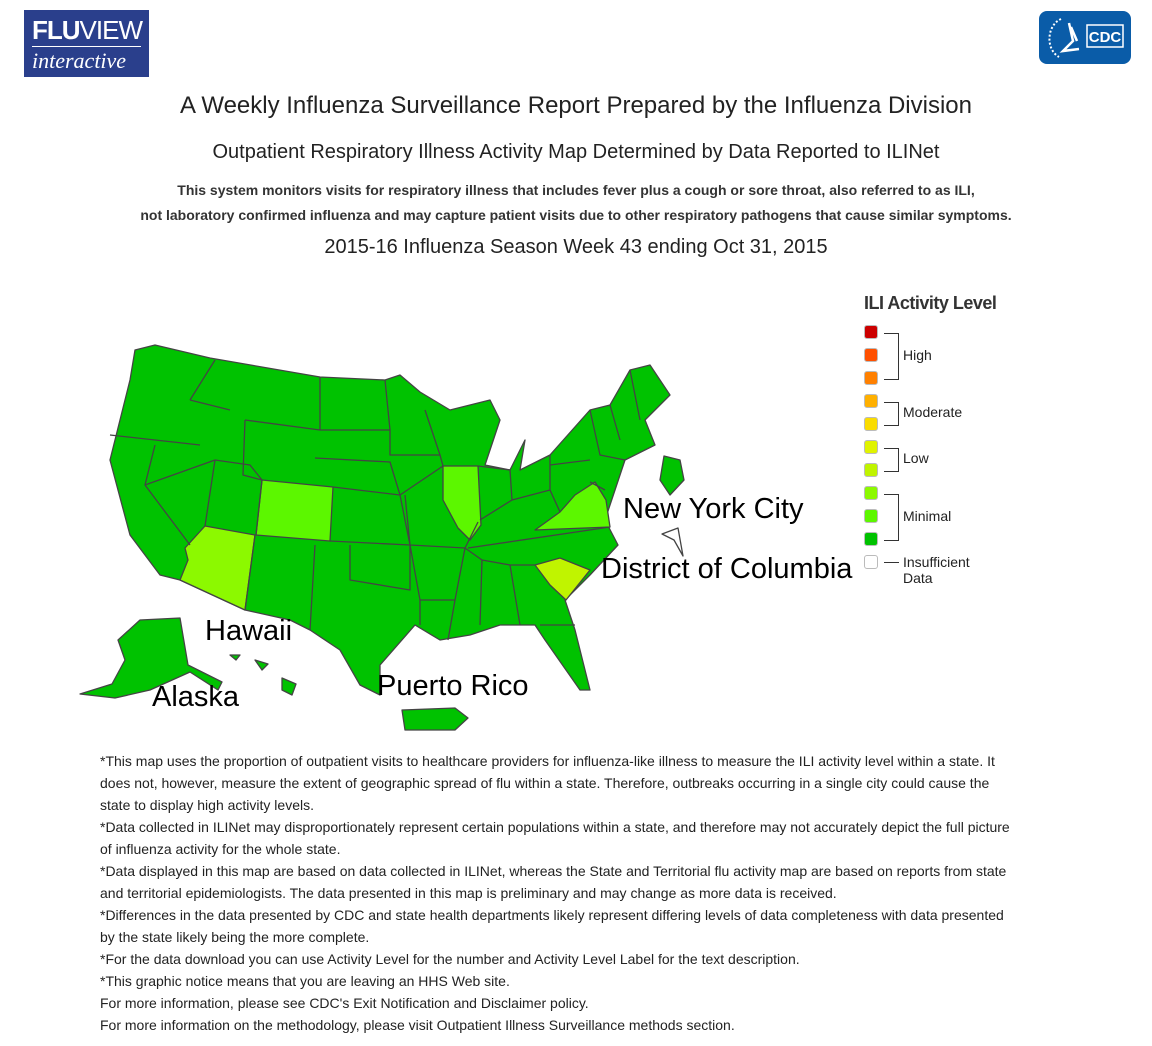 This screenshot has height=1046, width=1152. Describe the element at coordinates (453, 686) in the screenshot. I see `label-puerto-rico: Puerto Rico` at that location.